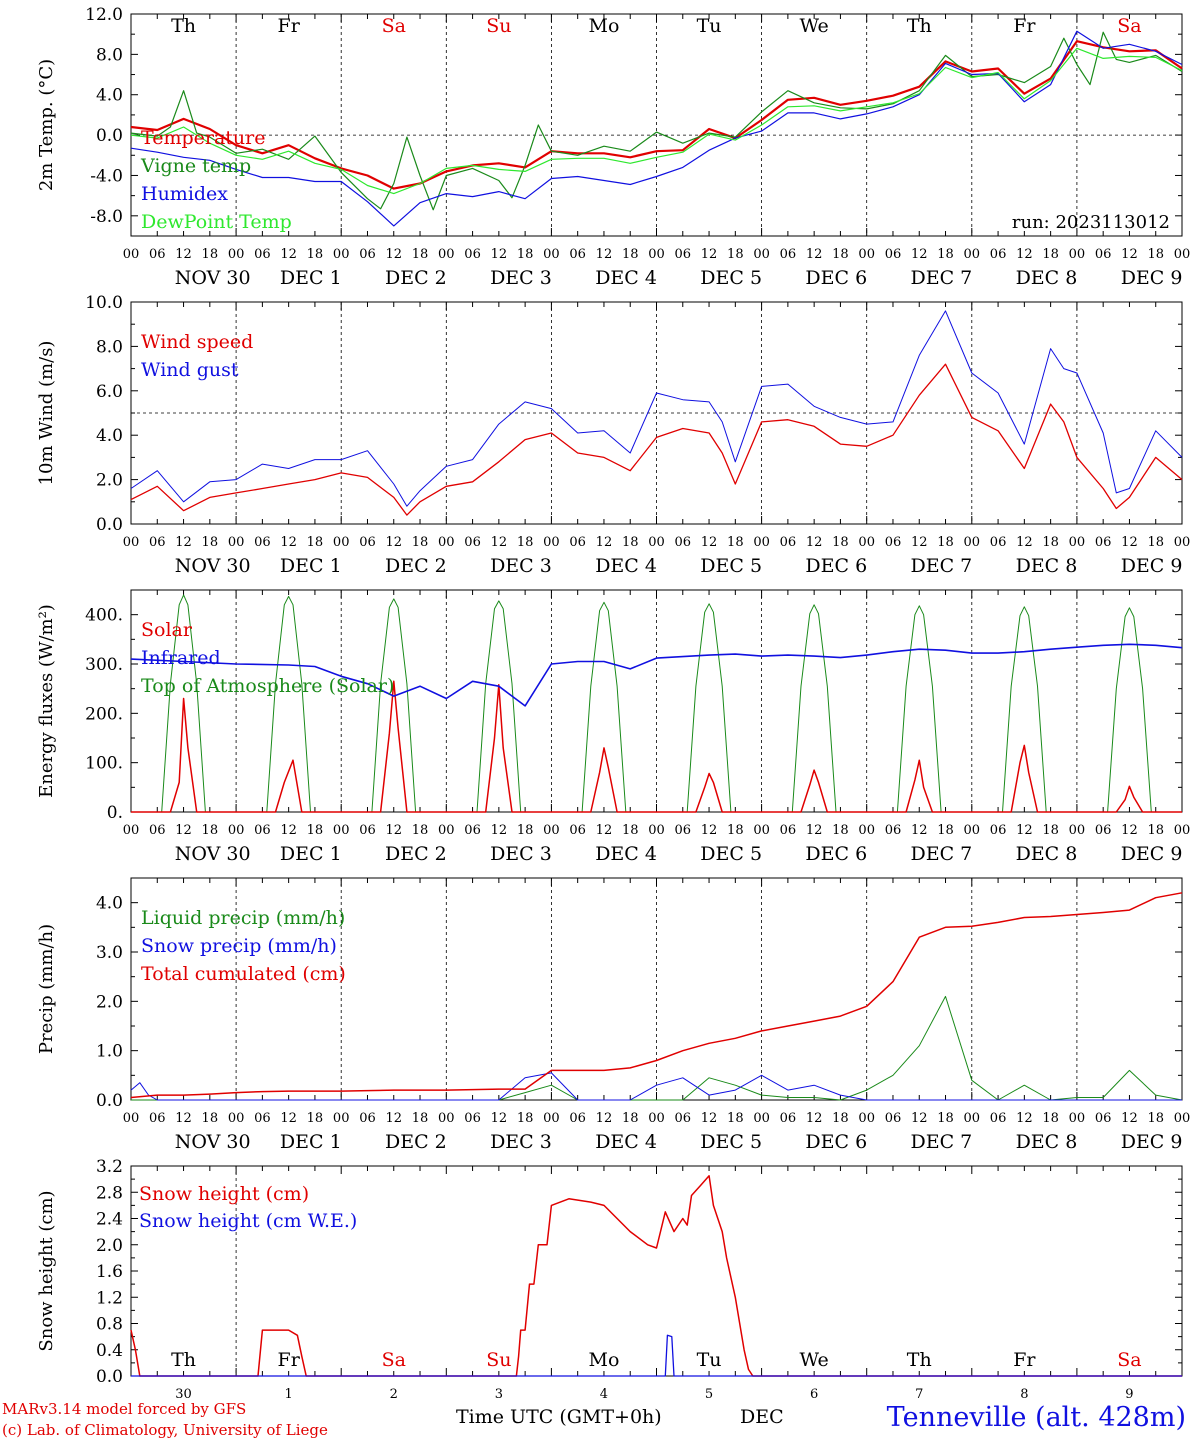 This screenshot has height=1440, width=1194. What do you see at coordinates (124, 1409) in the screenshot?
I see `model-credit: MARv3.14 model forced by GFS` at bounding box center [124, 1409].